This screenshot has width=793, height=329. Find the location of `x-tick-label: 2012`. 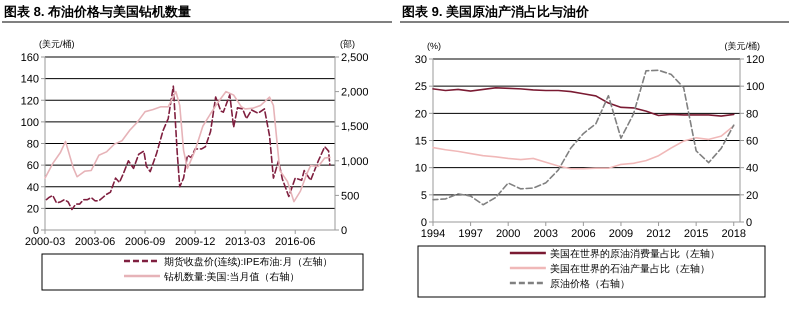

x-tick-label: 2012 is located at coordinates (658, 234).